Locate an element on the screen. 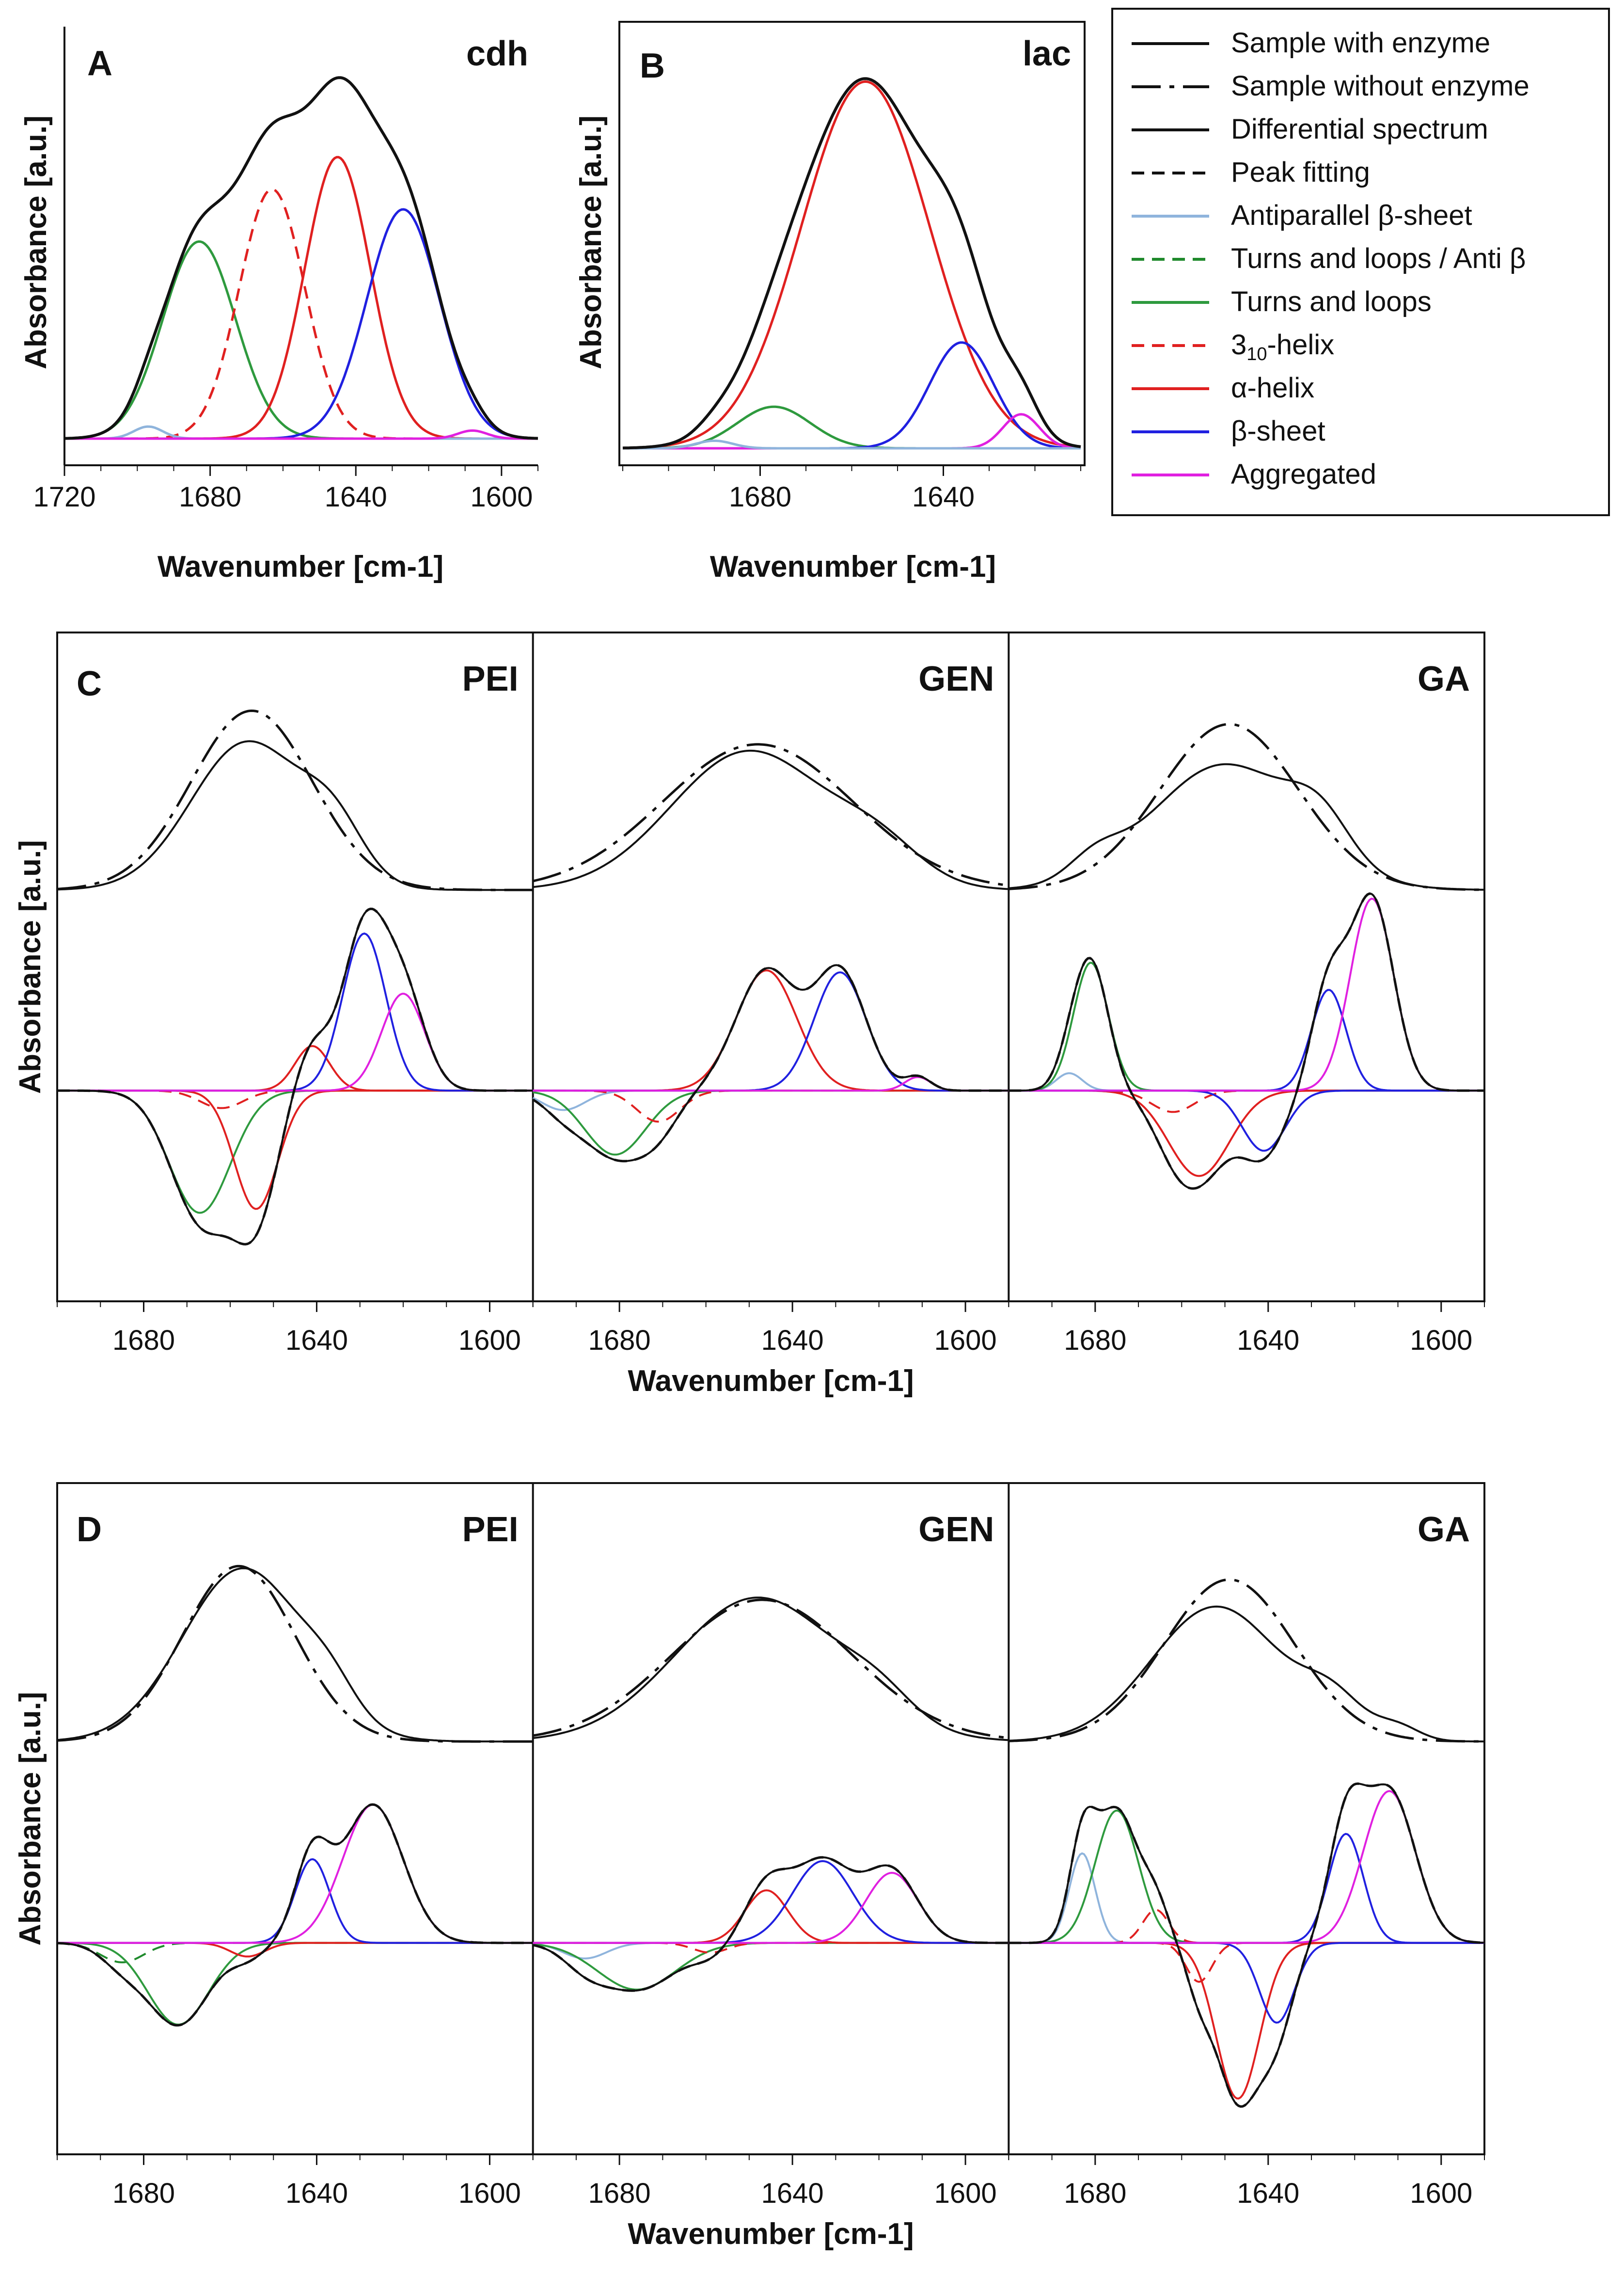  panel-C-y-label: Absorbance [a.u.] is located at coordinates (30, 967).